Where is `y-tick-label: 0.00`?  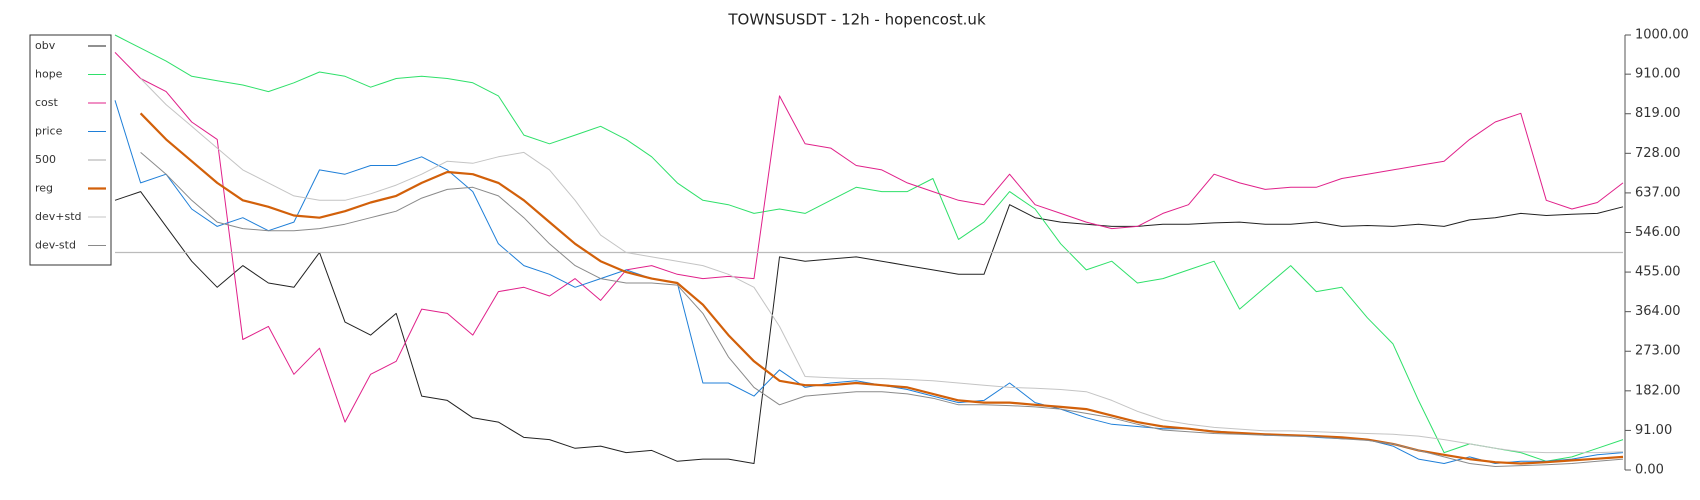
y-tick-label: 0.00 is located at coordinates (1649, 470).